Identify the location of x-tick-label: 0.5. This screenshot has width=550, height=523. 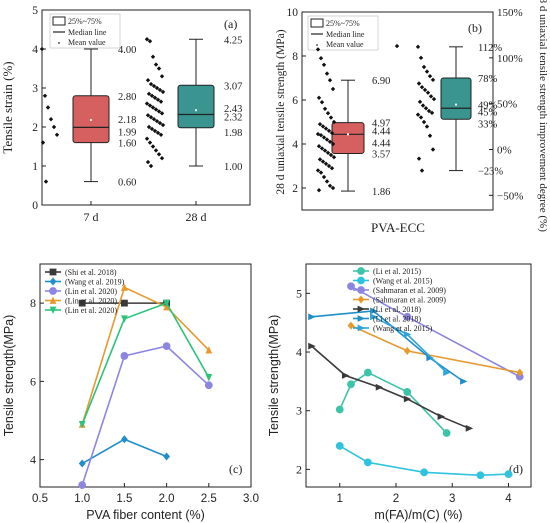
(40, 499).